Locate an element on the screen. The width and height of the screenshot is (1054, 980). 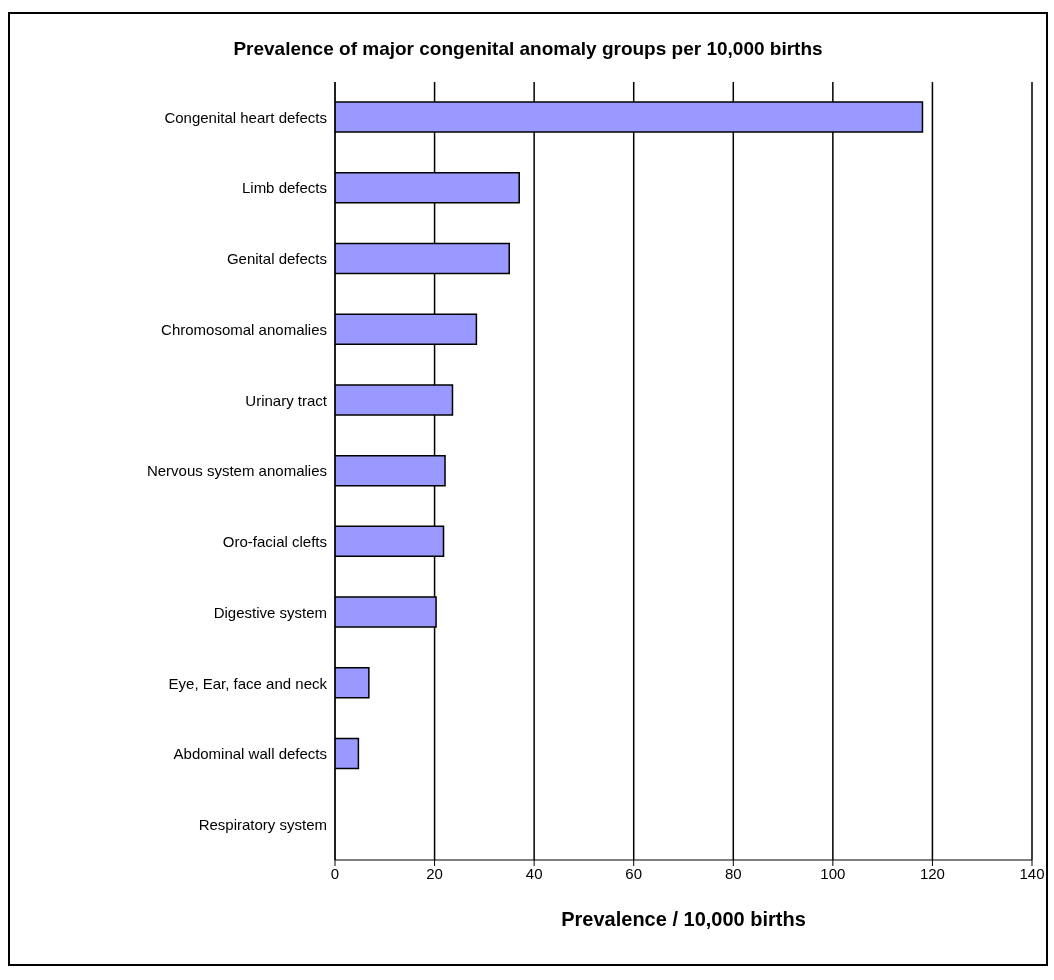
x-tick-label: 60 is located at coordinates (634, 873).